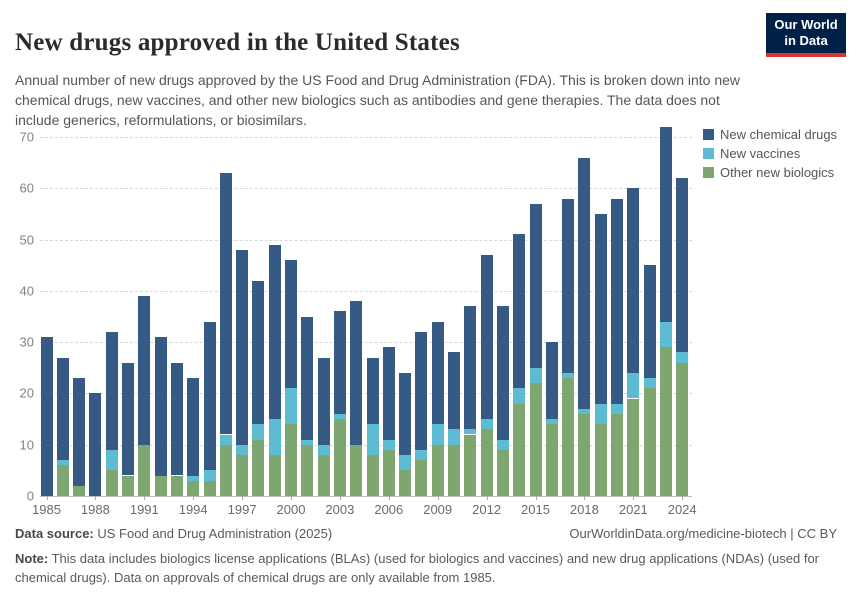  I want to click on bar-segment-1999-new-vaccines, so click(274, 437).